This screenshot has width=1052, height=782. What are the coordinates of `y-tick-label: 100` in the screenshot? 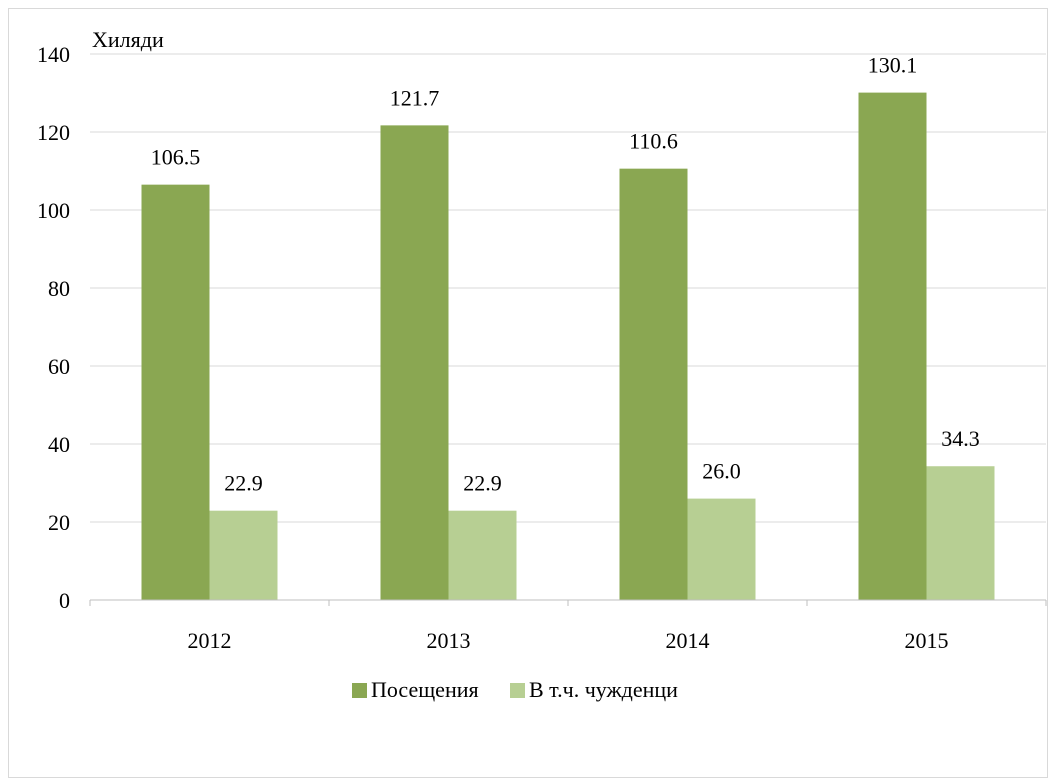 It's located at (53, 210).